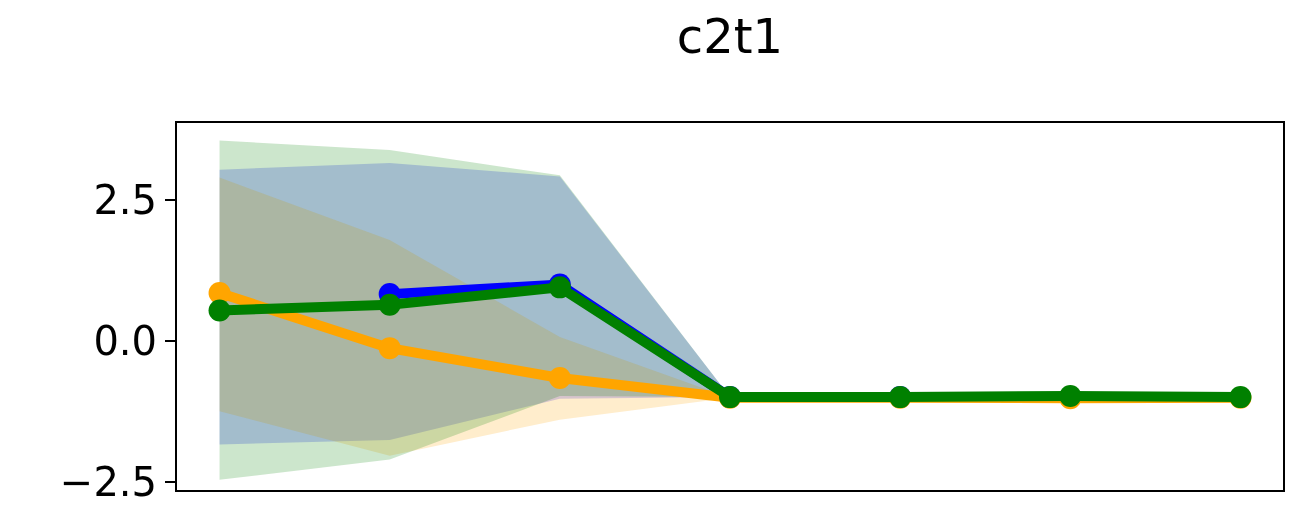 This screenshot has width=1305, height=518. Describe the element at coordinates (730, 36) in the screenshot. I see `chart-title: c2t1` at that location.